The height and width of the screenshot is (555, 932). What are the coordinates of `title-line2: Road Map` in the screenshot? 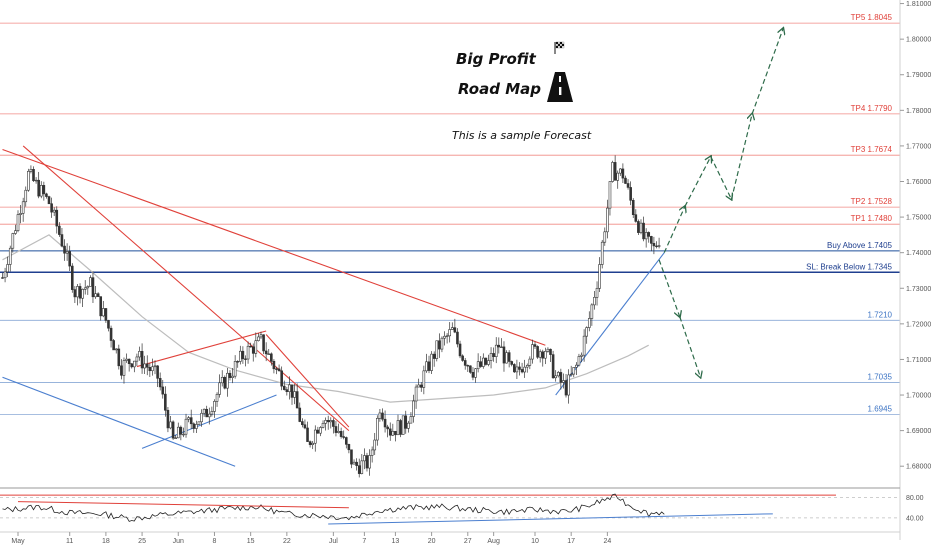 It's located at (499, 89).